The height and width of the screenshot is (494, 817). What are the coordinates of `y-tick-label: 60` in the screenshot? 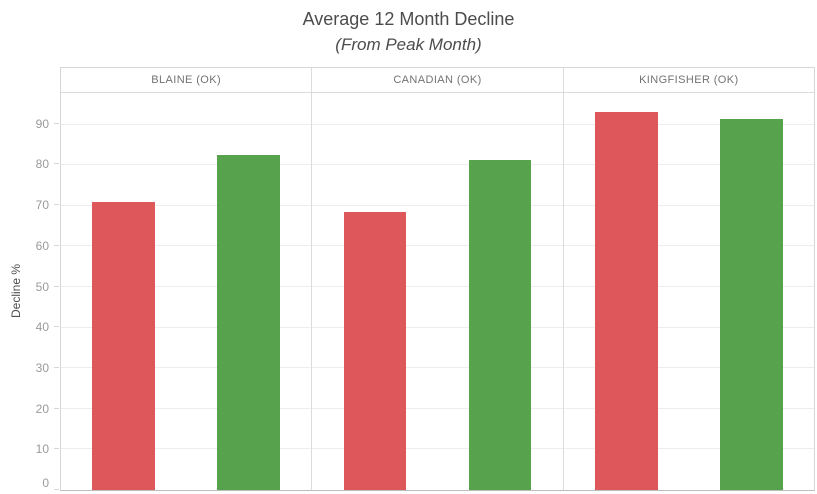 It's located at (42, 245).